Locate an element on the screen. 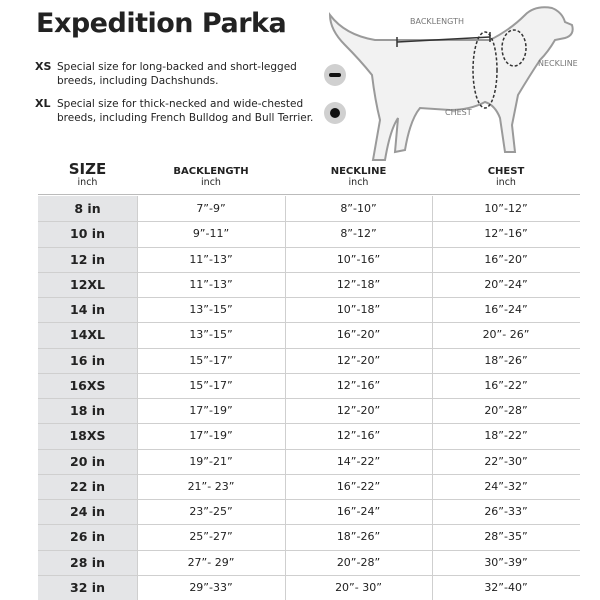 This screenshot has height=600, width=600. table-cell: 22”-30” is located at coordinates (506, 461).